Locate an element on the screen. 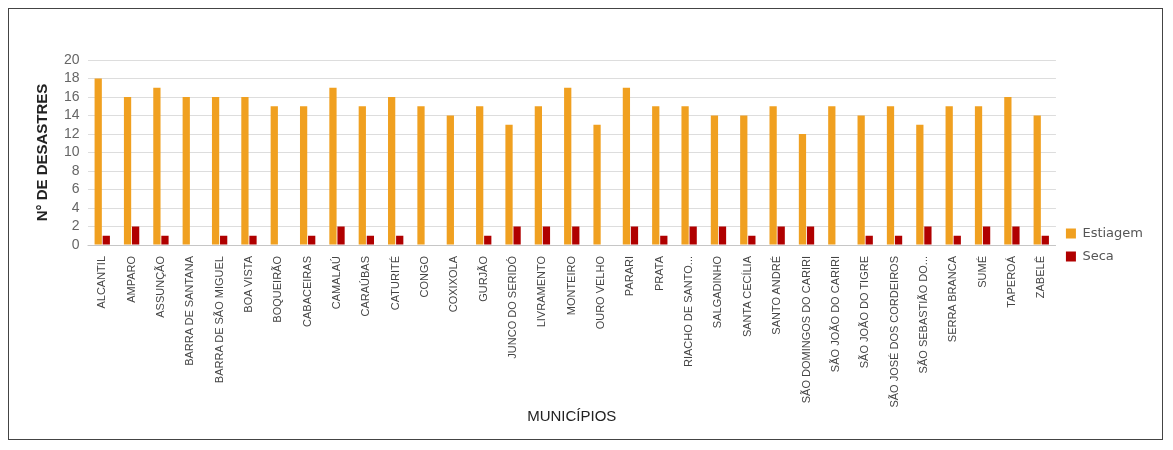 This screenshot has width=1173, height=450. x-tick-label: SUMÉ is located at coordinates (981, 272).